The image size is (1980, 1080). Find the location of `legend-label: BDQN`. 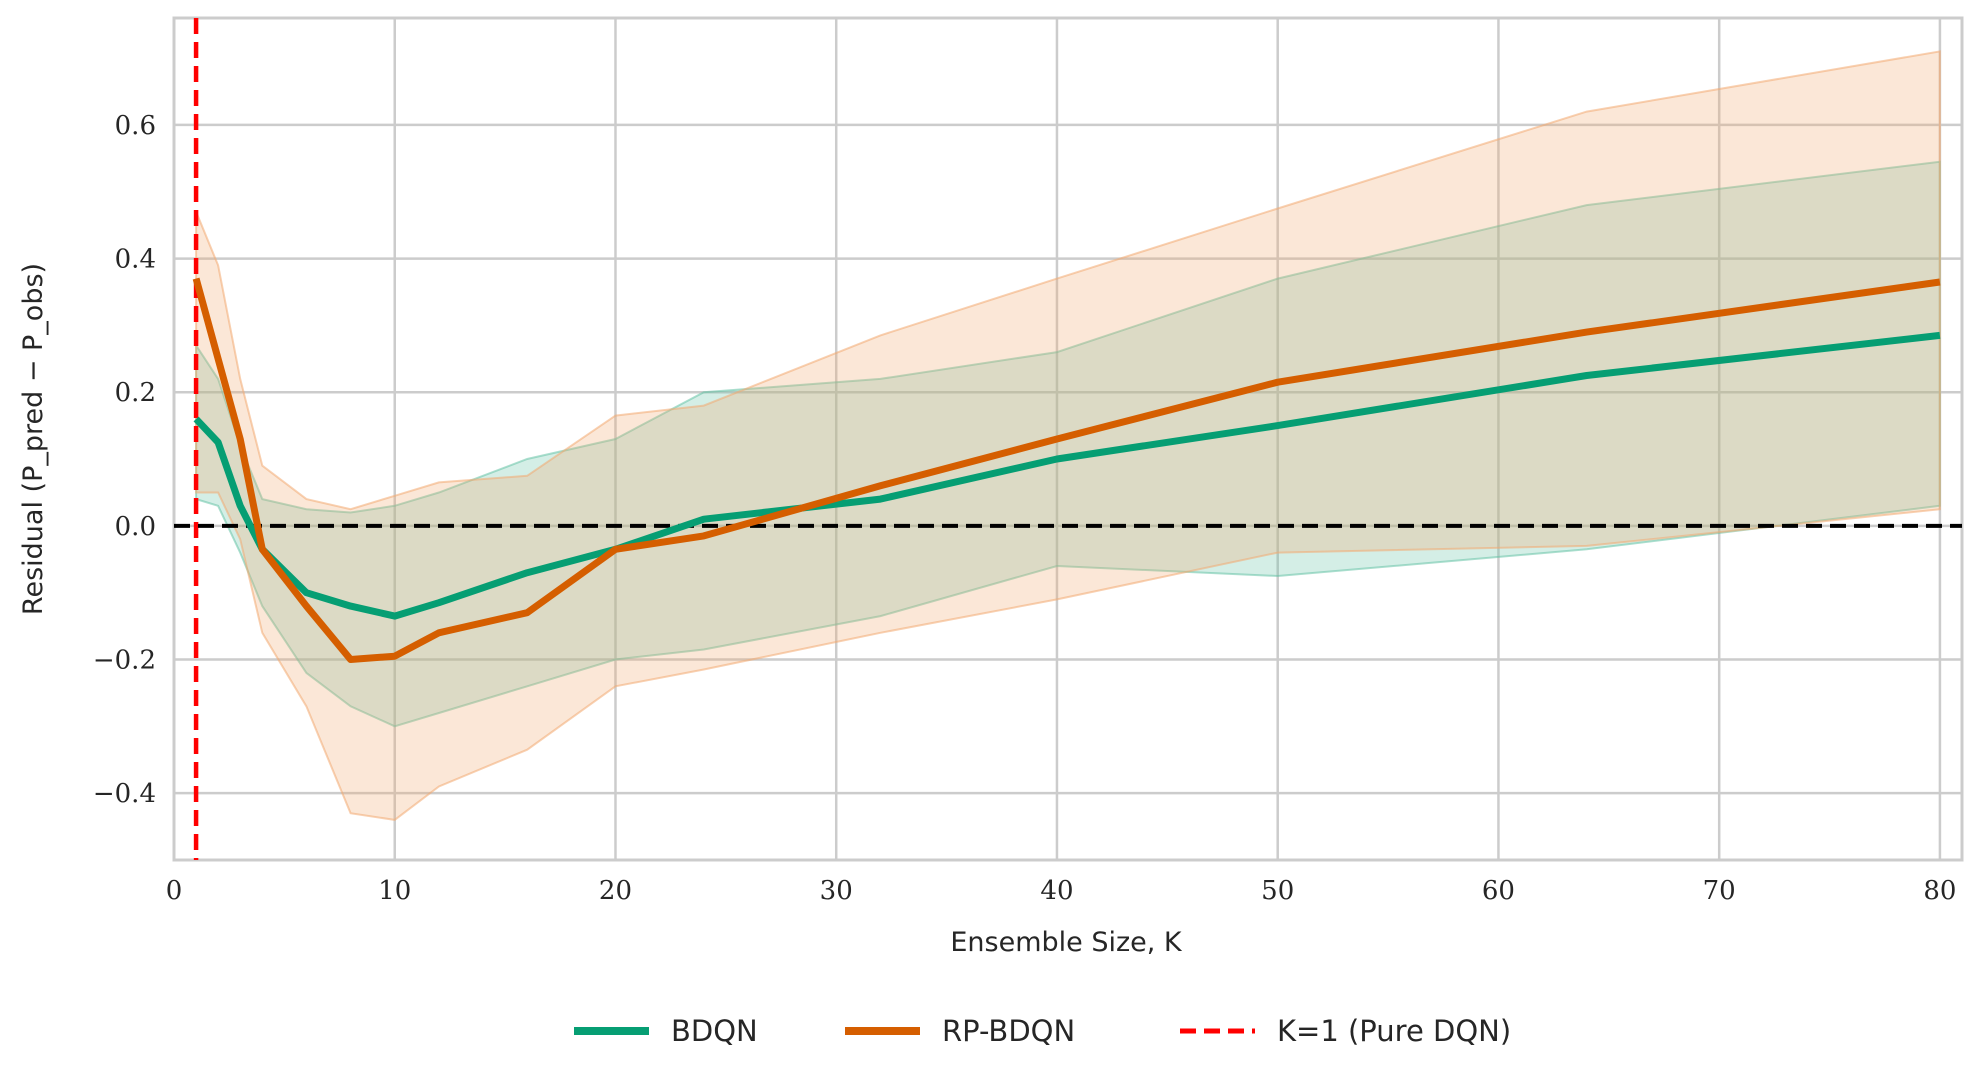

legend-label: BDQN is located at coordinates (714, 1031).